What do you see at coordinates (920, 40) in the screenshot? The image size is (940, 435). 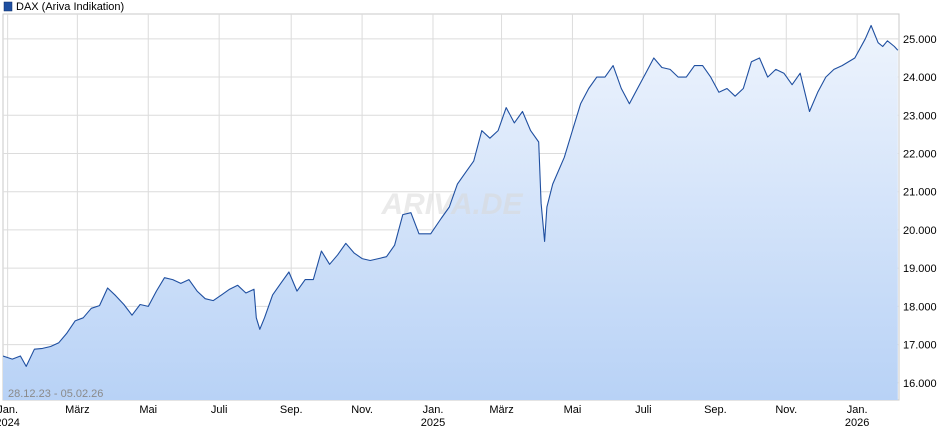 I see `y-tick-label: 25.000` at bounding box center [920, 40].